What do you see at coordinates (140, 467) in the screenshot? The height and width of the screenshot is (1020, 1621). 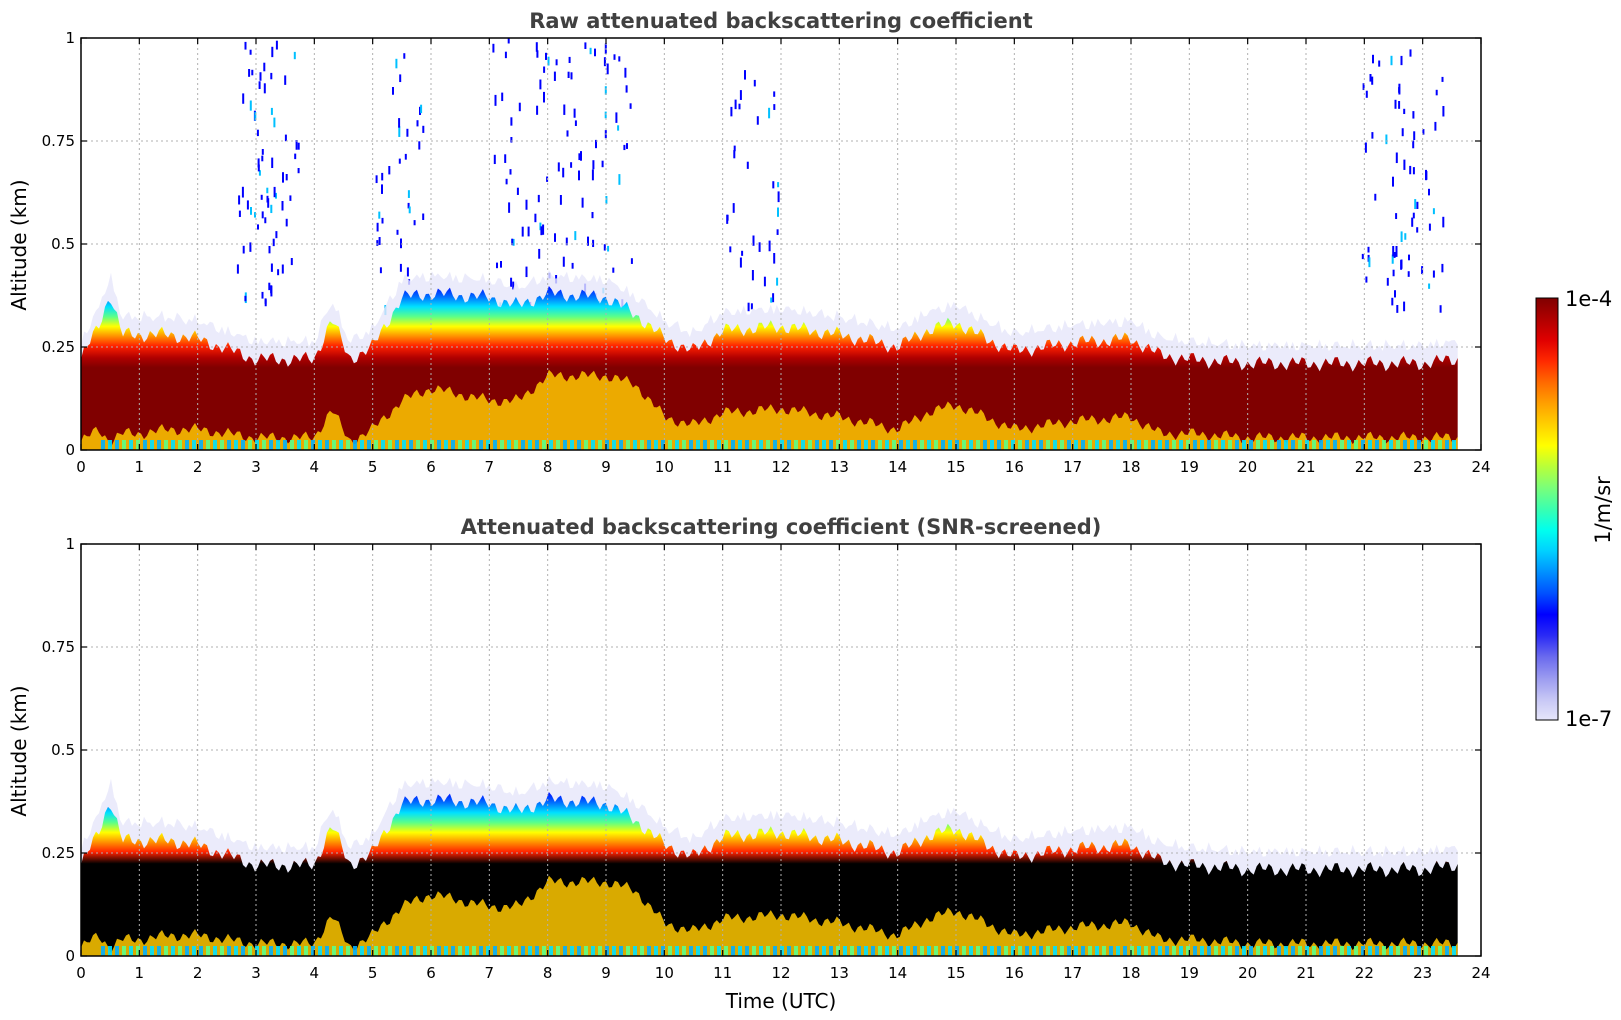 I see `x-tick-label: 1` at bounding box center [140, 467].